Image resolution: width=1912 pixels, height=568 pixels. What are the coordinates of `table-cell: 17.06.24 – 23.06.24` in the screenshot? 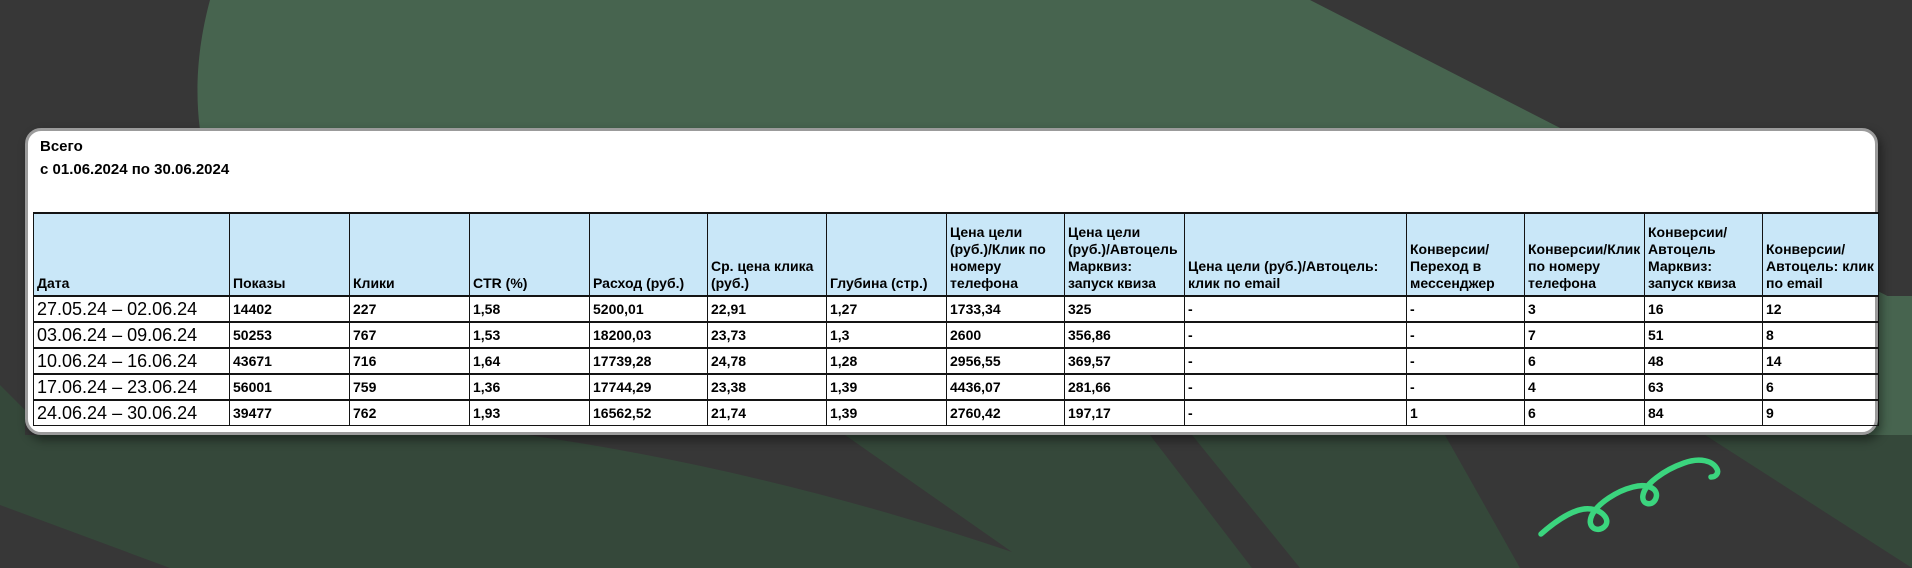 It's located at (131, 387).